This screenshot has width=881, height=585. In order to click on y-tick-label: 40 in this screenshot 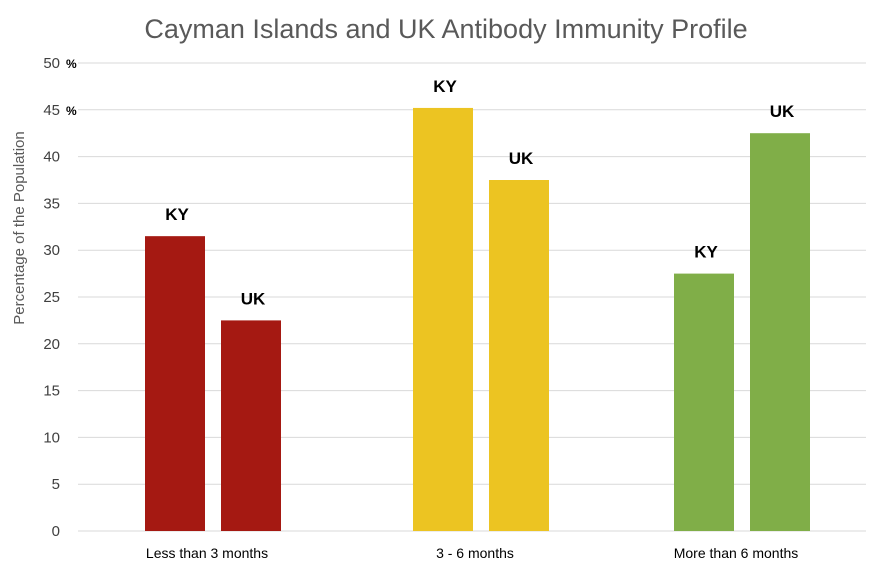, I will do `click(51, 157)`.